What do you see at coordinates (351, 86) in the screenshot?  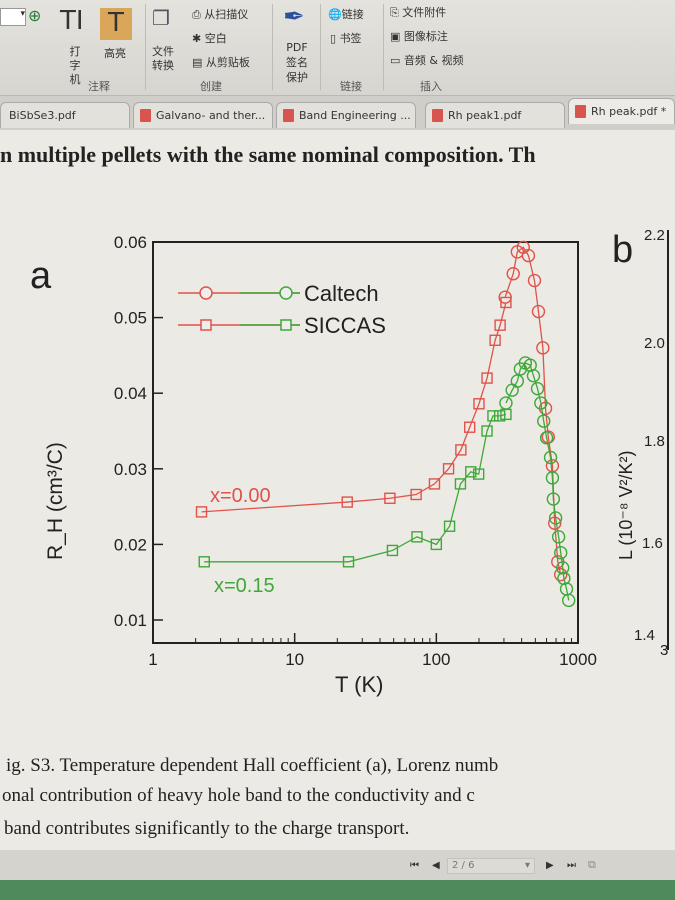 I see `link-group-label: 链接` at bounding box center [351, 86].